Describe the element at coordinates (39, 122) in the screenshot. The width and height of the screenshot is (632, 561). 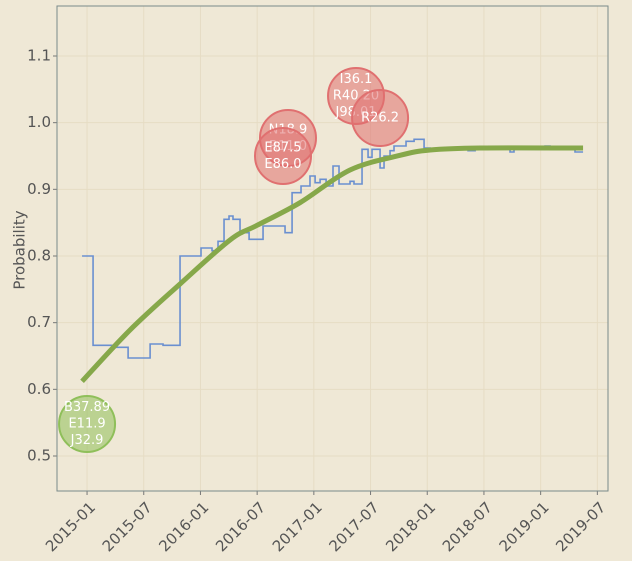
I see `y-tick-label: 1.0` at that location.